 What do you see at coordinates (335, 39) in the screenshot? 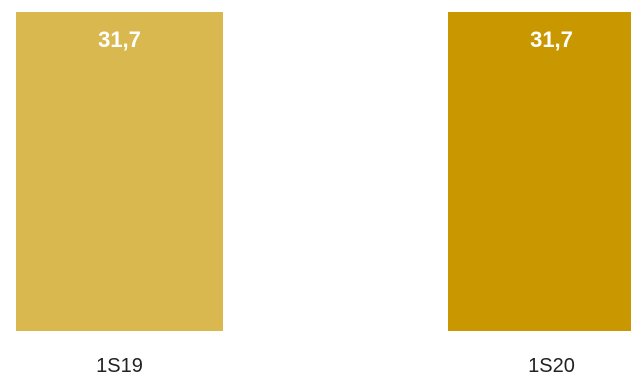
I see `data-labels-group: 31,7 31,7` at bounding box center [335, 39].